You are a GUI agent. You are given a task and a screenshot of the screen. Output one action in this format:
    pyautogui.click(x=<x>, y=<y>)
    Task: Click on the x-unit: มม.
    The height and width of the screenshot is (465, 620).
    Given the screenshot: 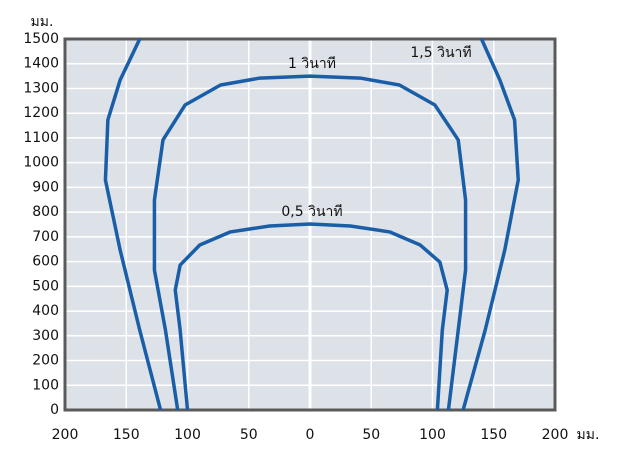 What is the action you would take?
    pyautogui.click(x=588, y=435)
    